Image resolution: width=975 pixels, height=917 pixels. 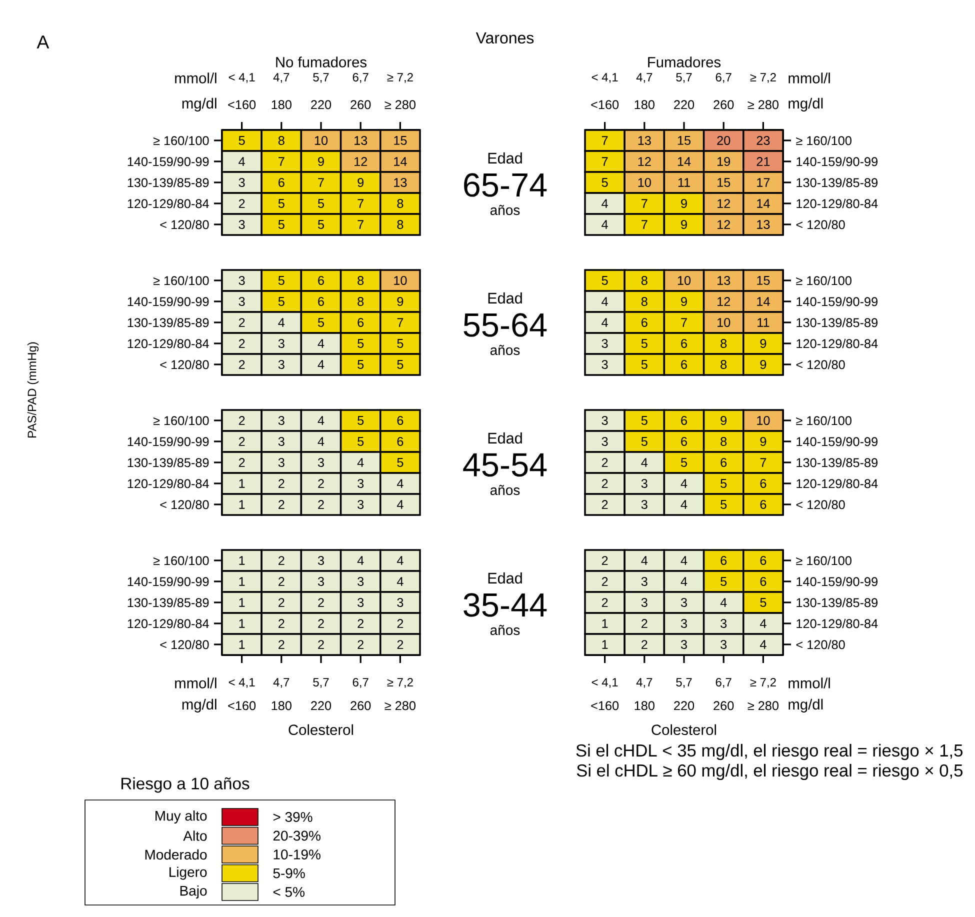 What do you see at coordinates (361, 140) in the screenshot?
I see `data-label: 13` at bounding box center [361, 140].